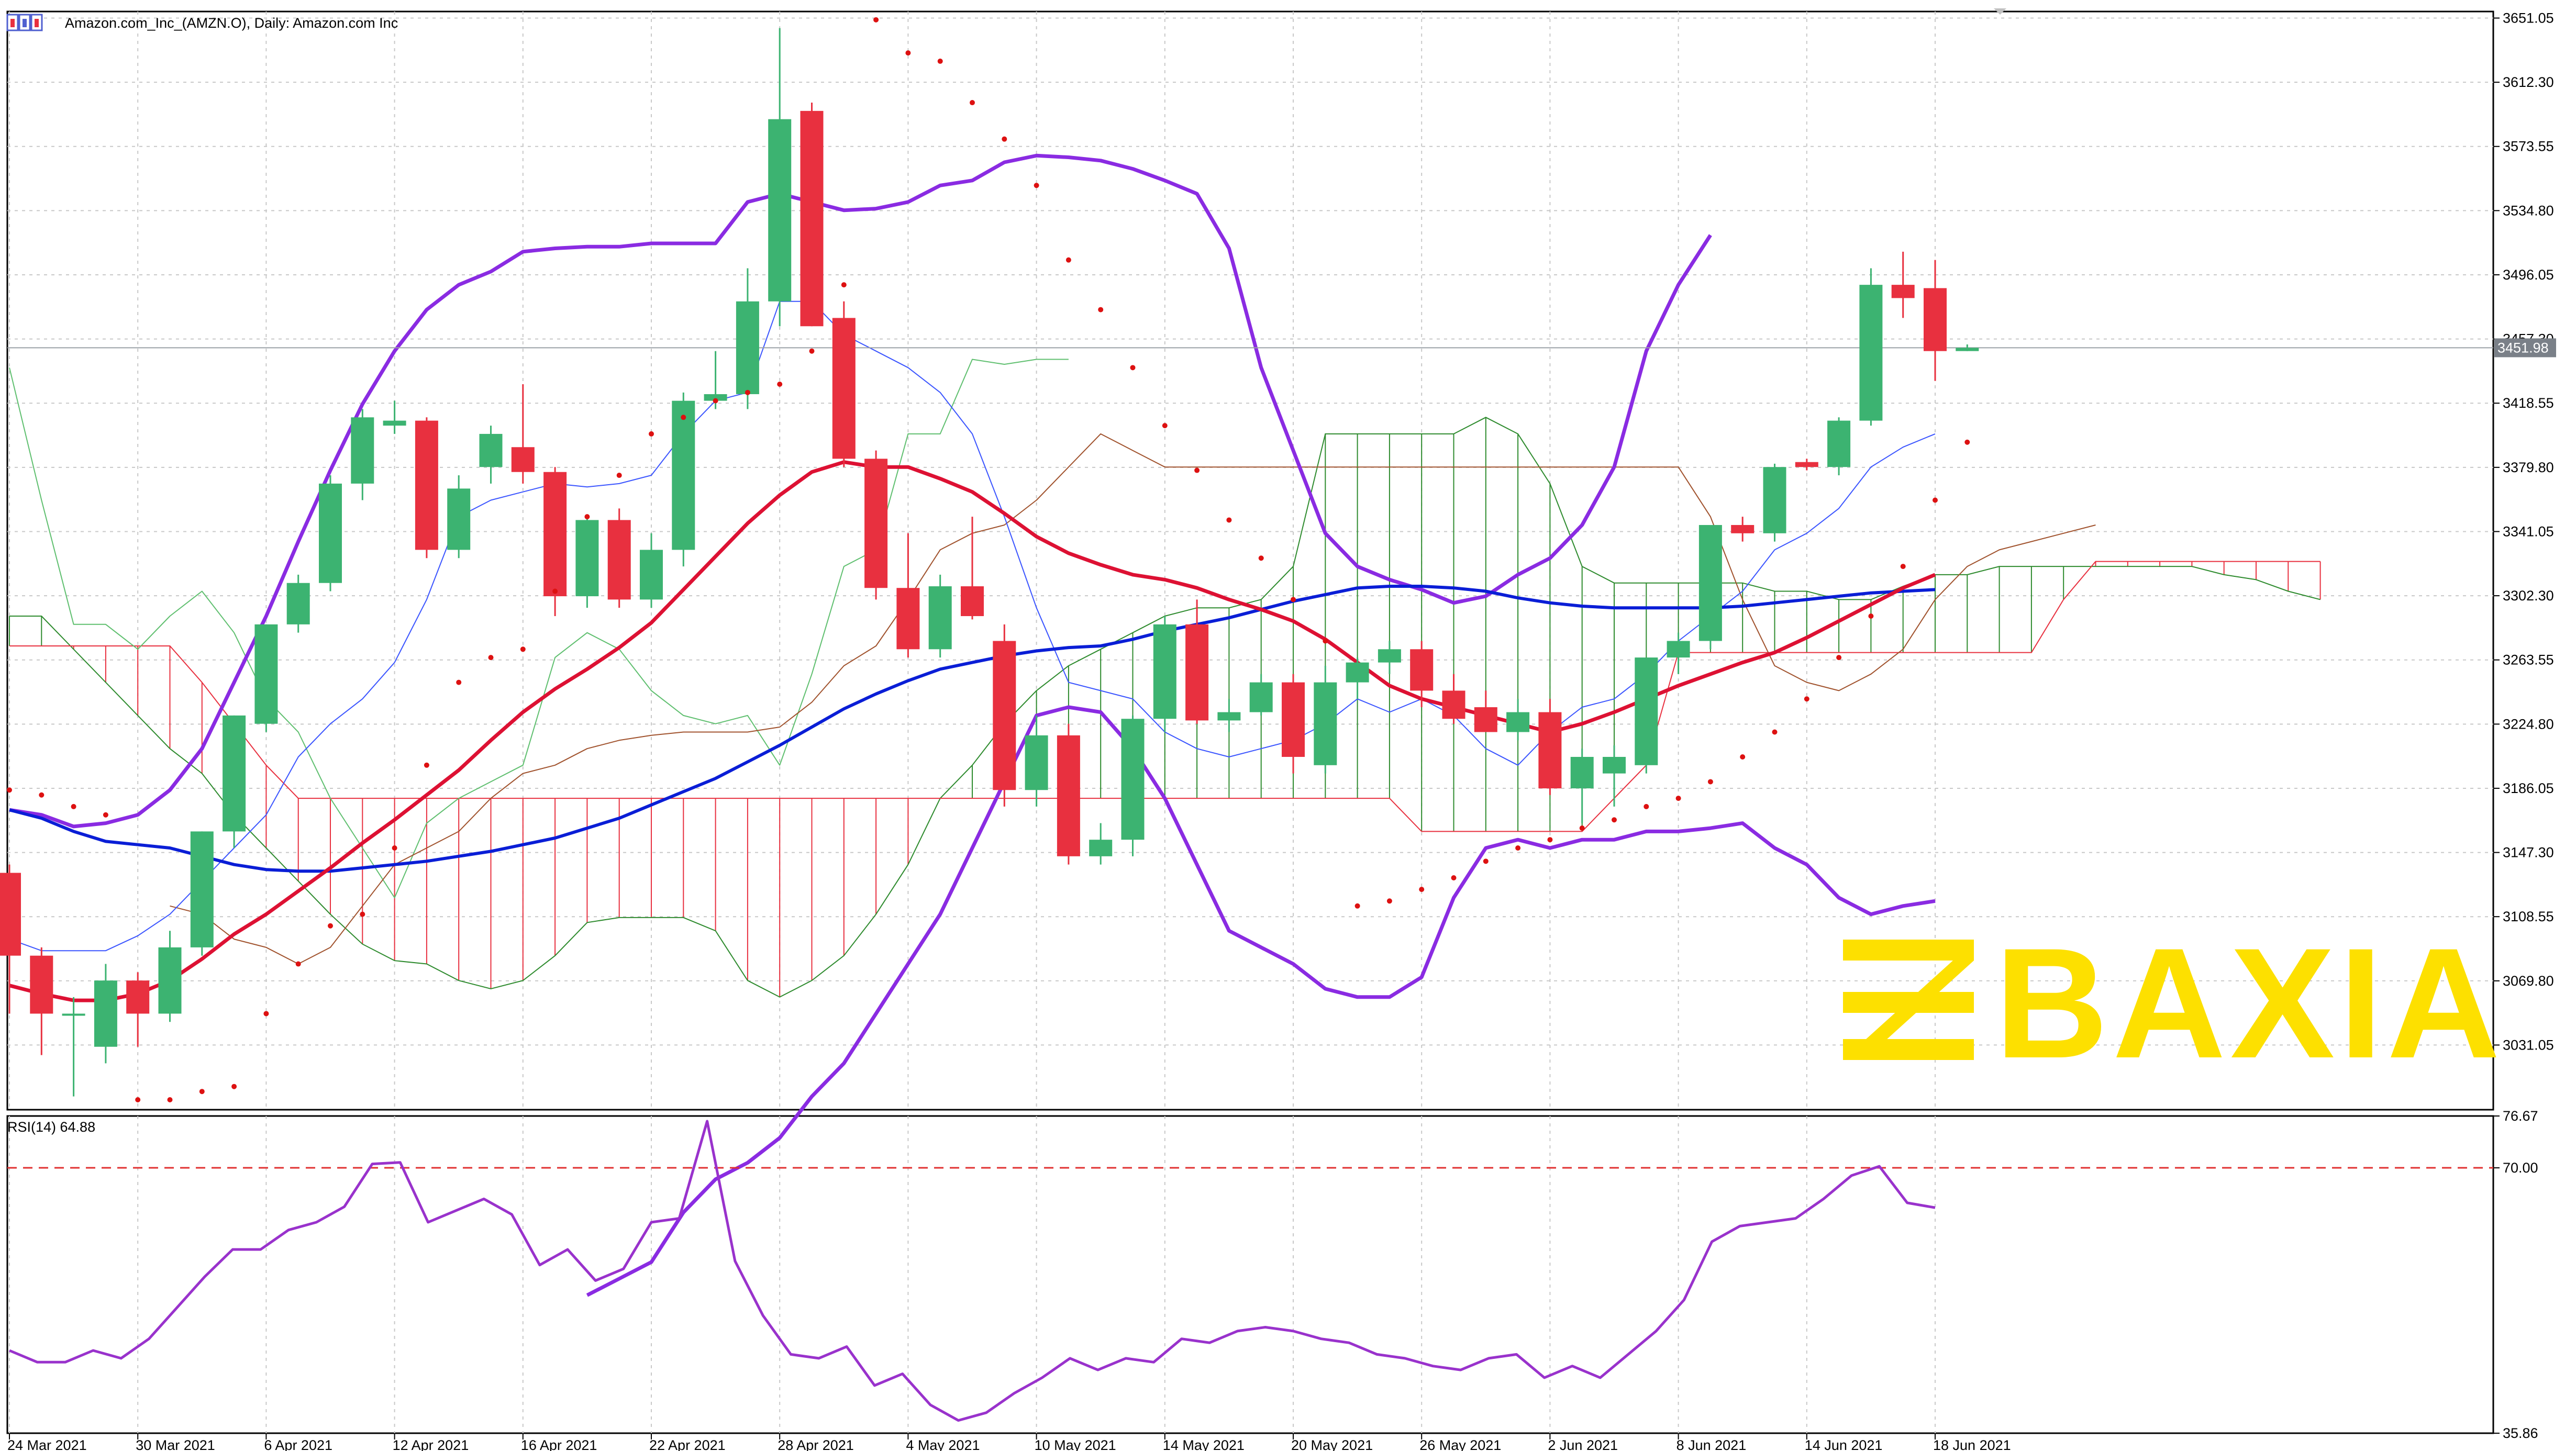 The width and height of the screenshot is (2576, 1451). I want to click on rsi-header: RSI(14) 64.88, so click(51, 1127).